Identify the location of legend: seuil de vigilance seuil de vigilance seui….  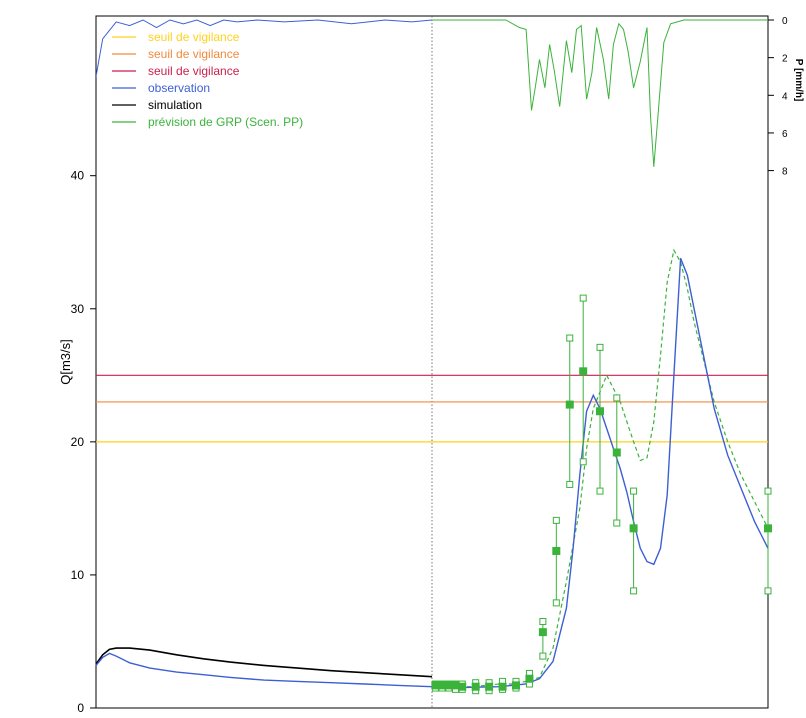
(207, 79).